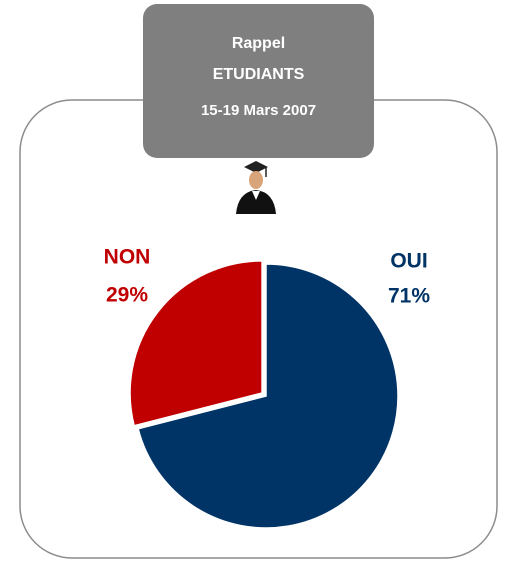  Describe the element at coordinates (408, 261) in the screenshot. I see `slice-category: OUI` at that location.